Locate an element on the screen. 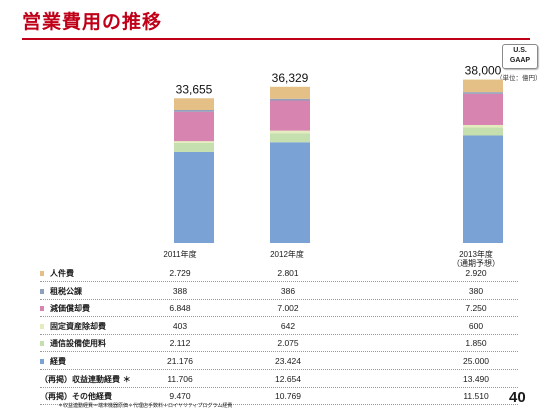 The image size is (550, 413). row-value: 380 is located at coordinates (476, 290).